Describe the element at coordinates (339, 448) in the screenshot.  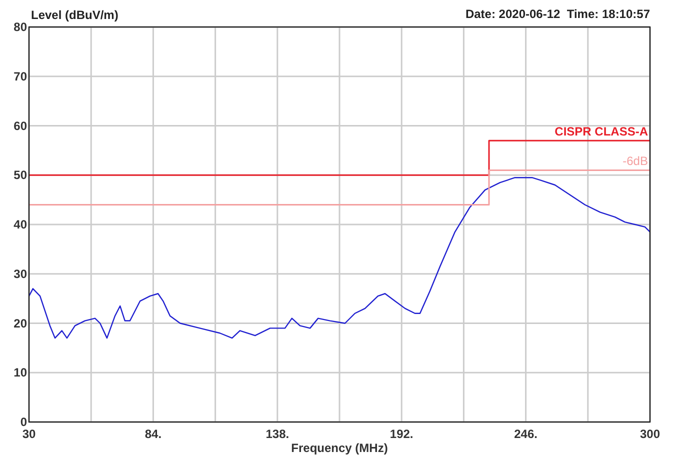
I see `x-axis-title: Frequency (MHz)` at that location.